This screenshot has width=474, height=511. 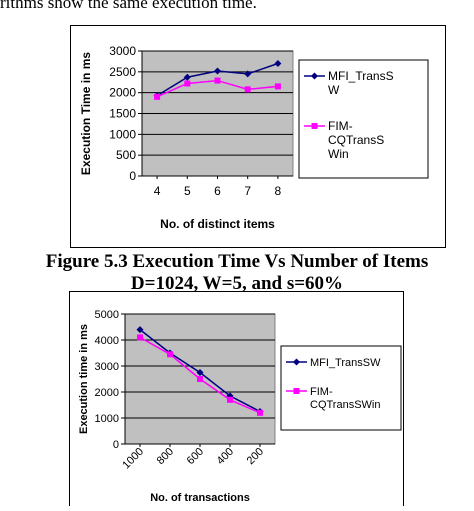 I want to click on x-axis-title: No. of distinct items, so click(x=217, y=224).